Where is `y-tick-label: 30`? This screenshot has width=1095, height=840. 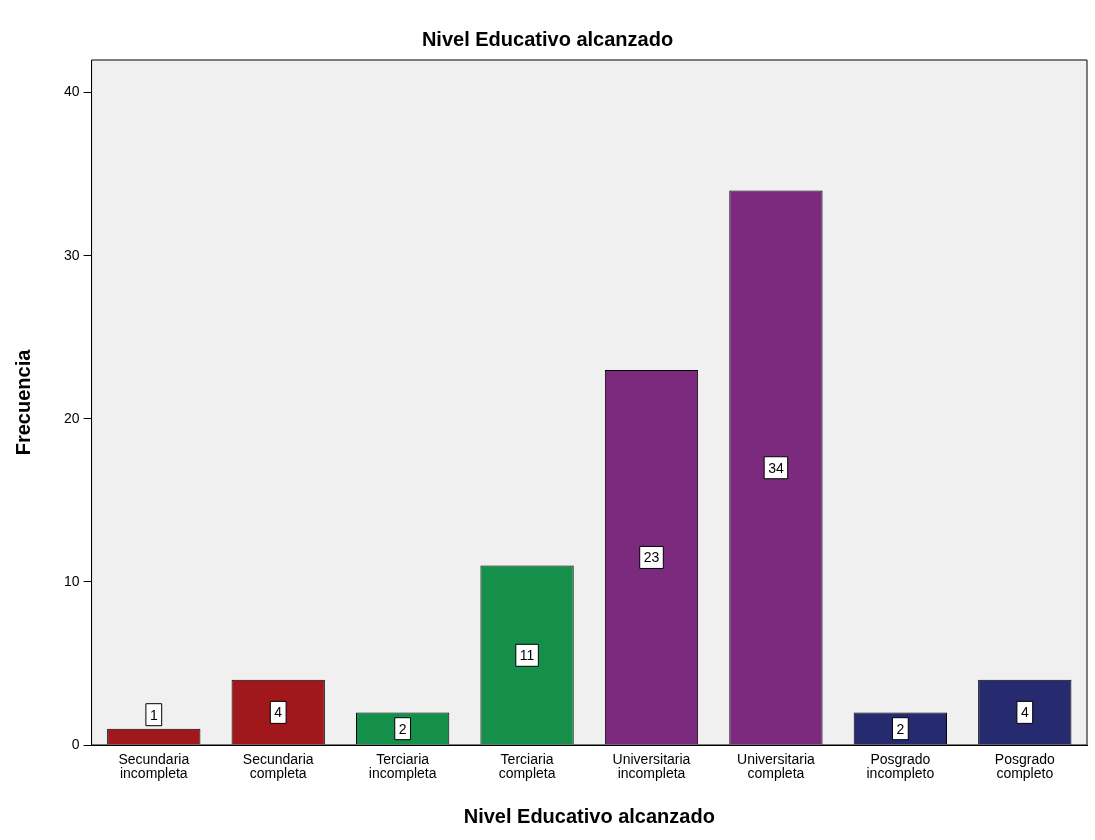
y-tick-label: 30 is located at coordinates (71, 254).